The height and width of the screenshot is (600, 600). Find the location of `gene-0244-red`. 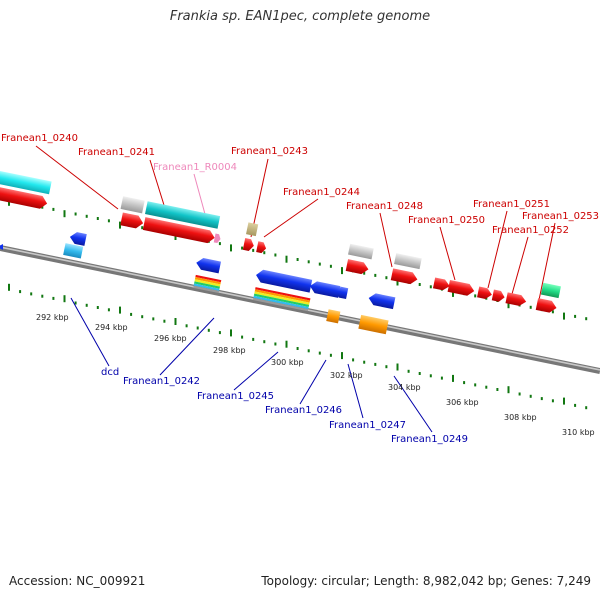

gene-0244-red is located at coordinates (261, 247).